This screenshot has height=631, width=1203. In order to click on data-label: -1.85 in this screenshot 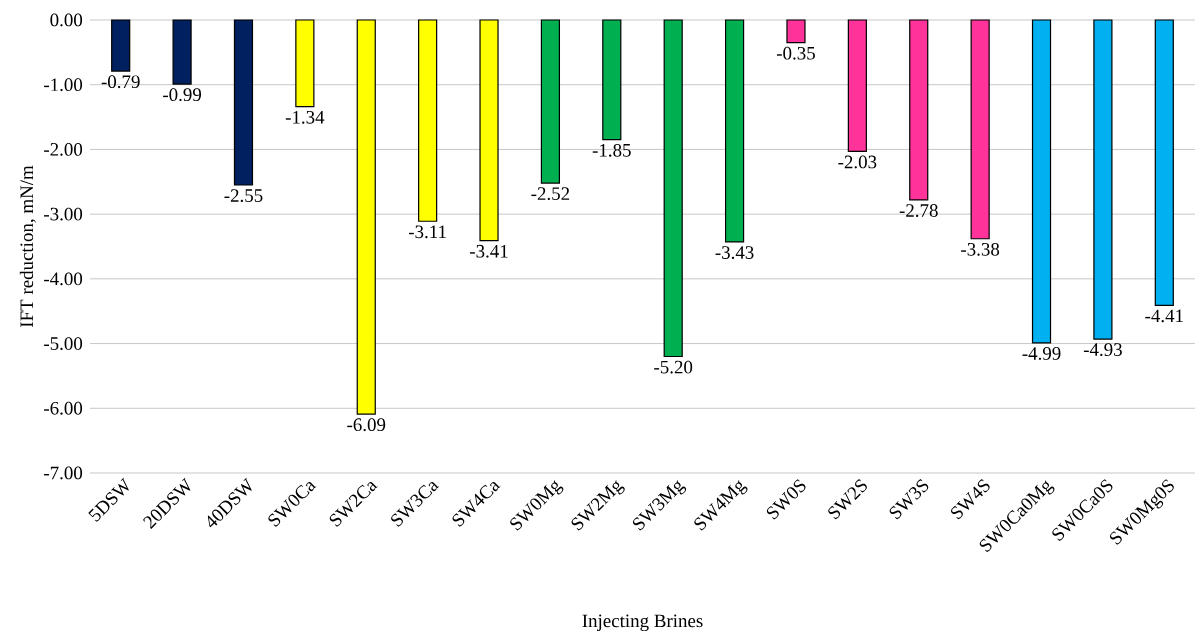, I will do `click(611, 150)`.